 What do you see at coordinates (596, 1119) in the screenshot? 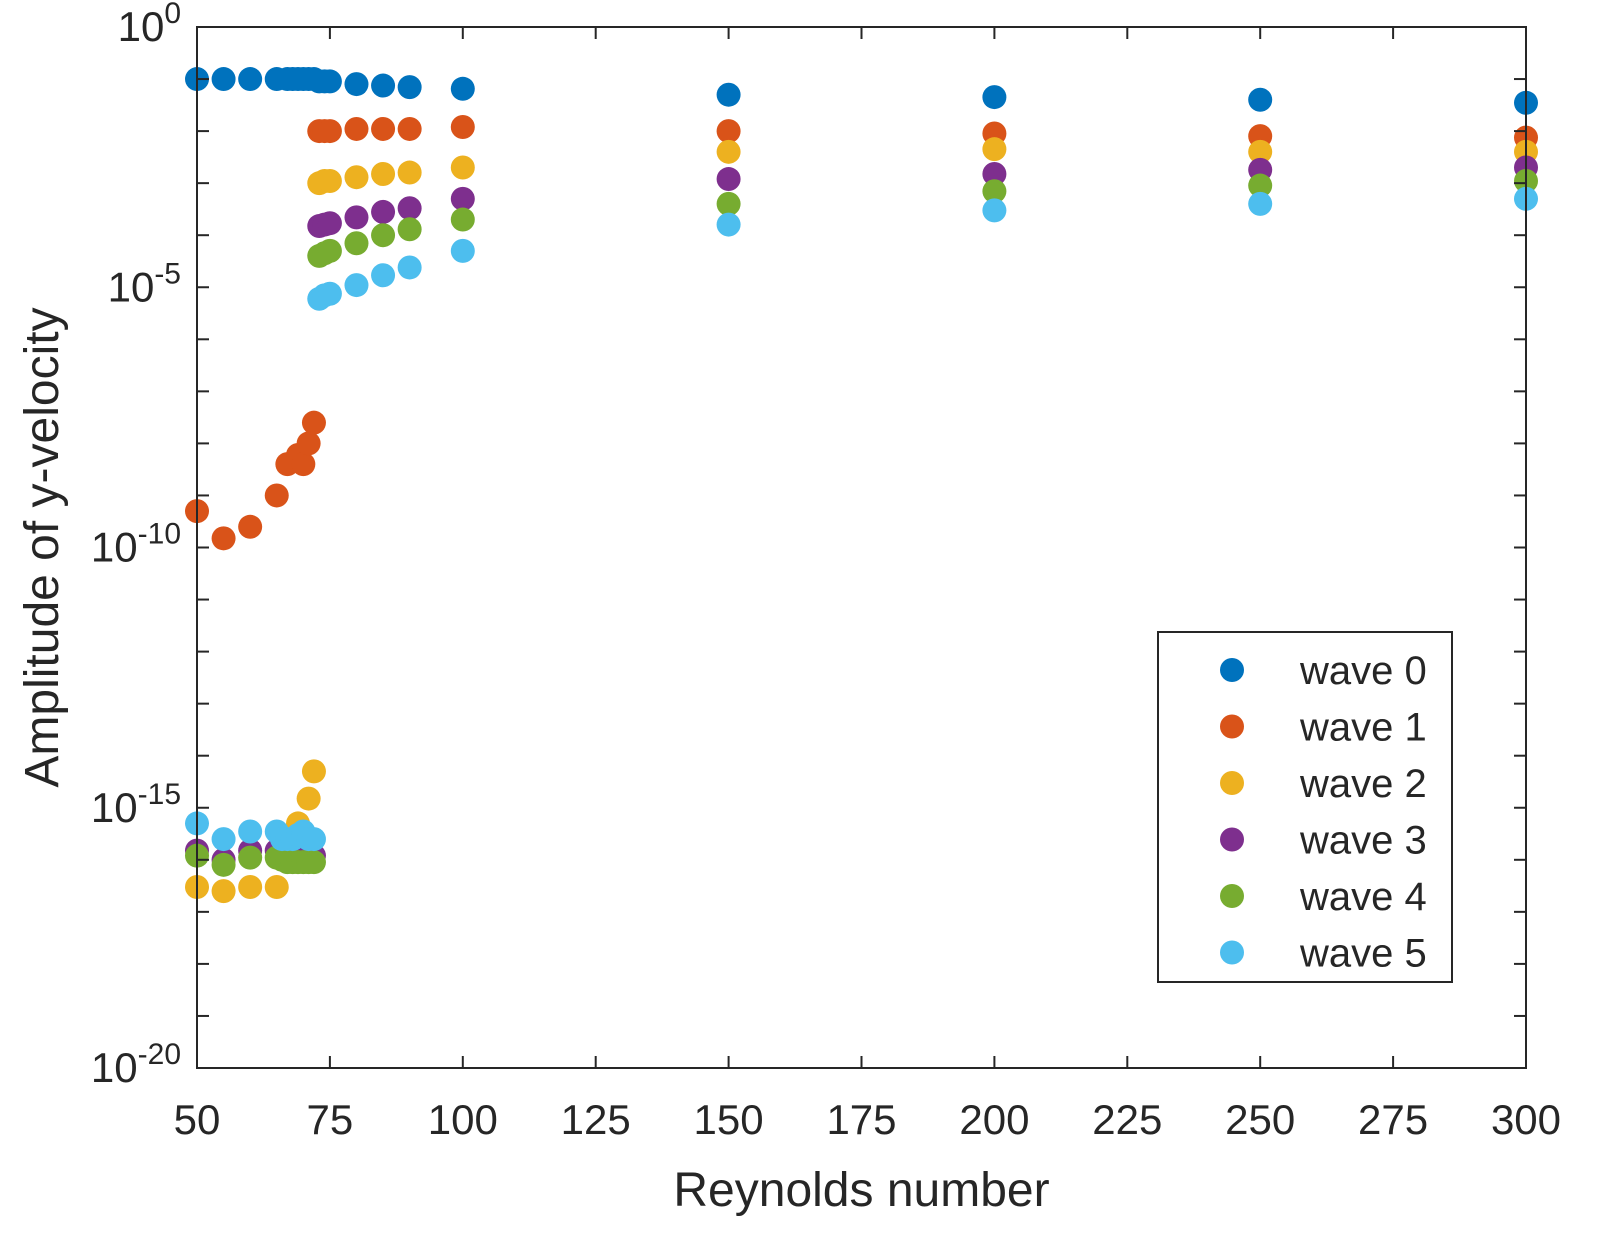
I see `x-tick-label: 125` at bounding box center [596, 1119].